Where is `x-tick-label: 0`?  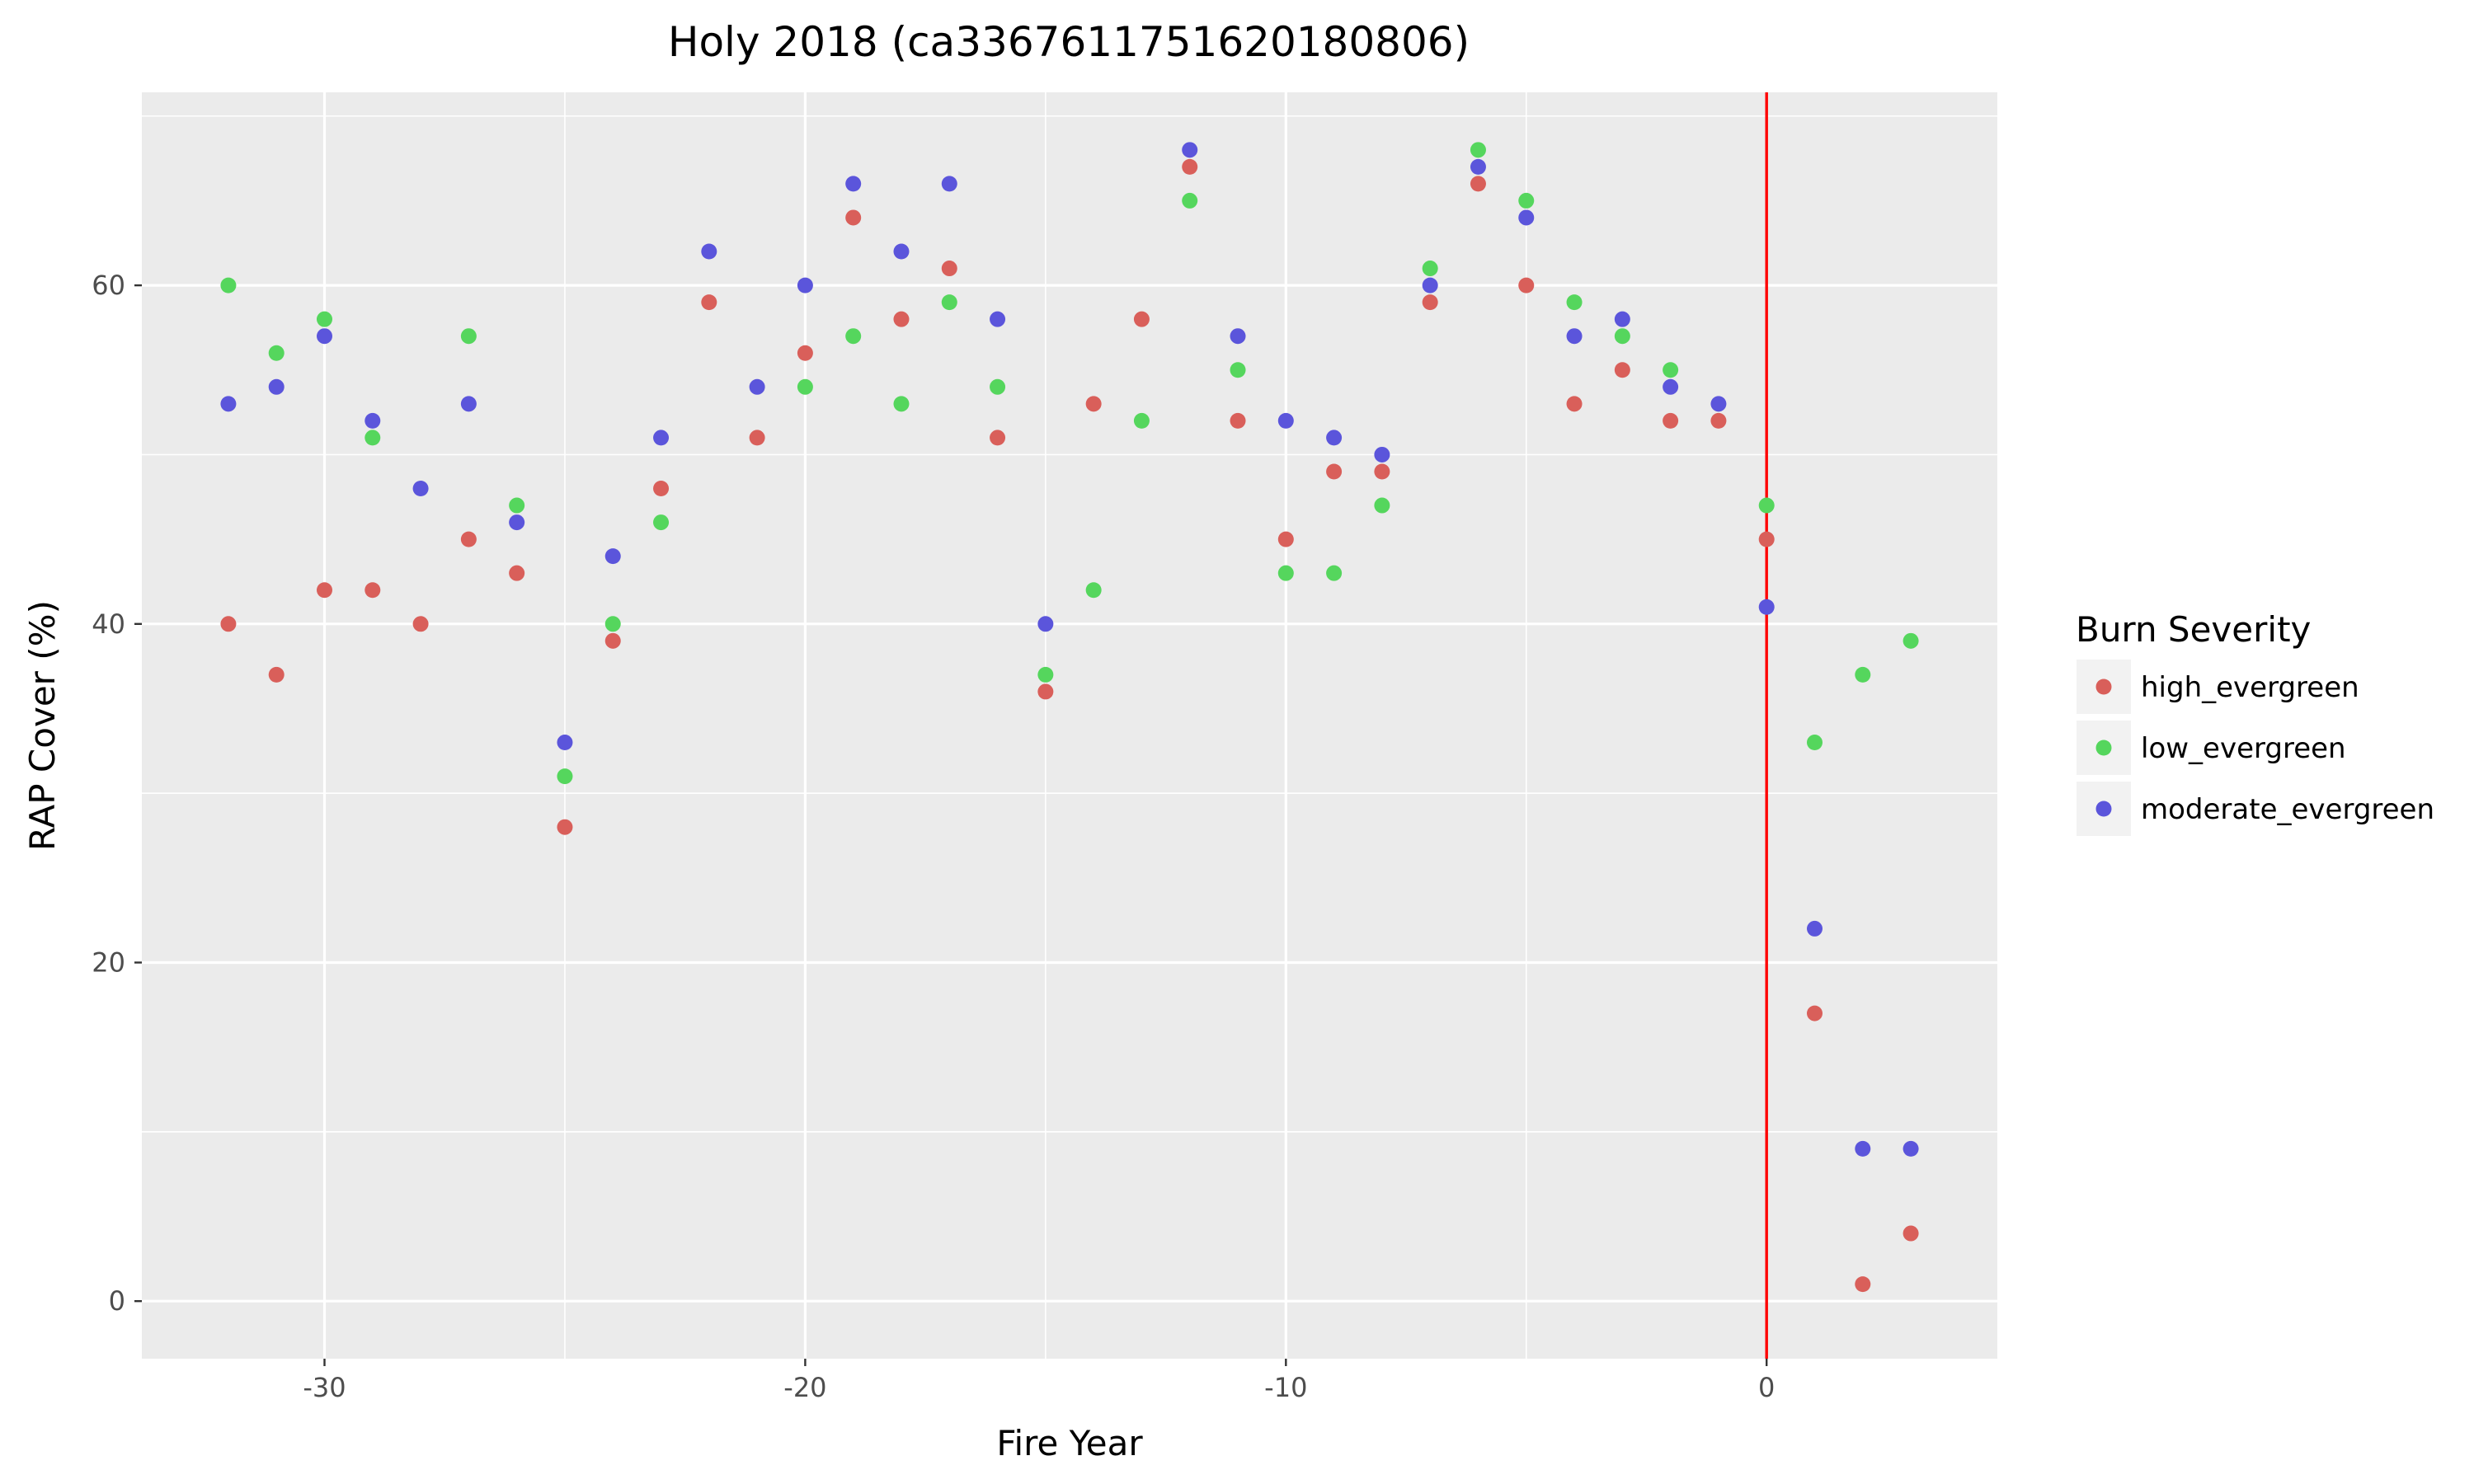 x-tick-label: 0 is located at coordinates (1766, 1387).